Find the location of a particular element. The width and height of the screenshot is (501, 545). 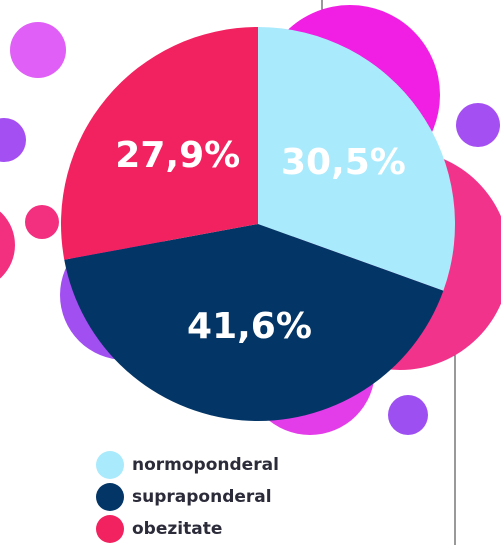

legend-label: supraponderal is located at coordinates (202, 497).